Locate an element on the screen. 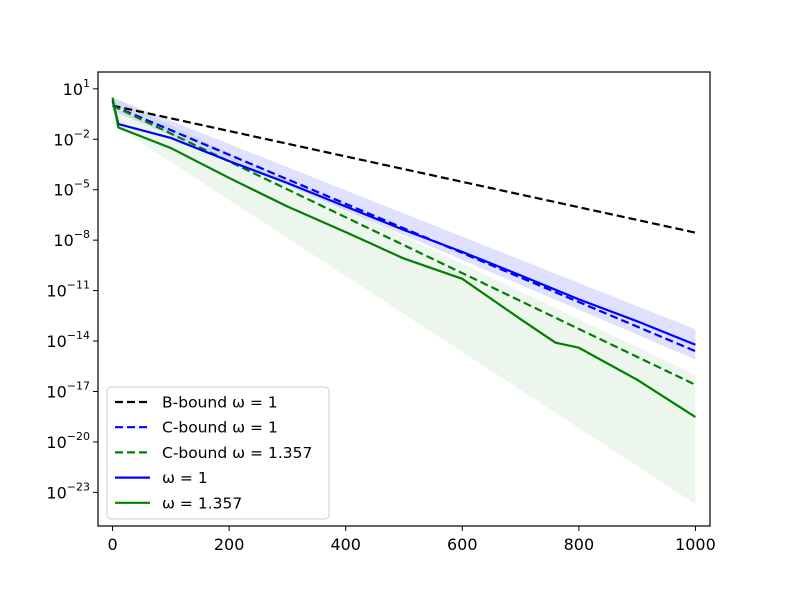 The height and width of the screenshot is (592, 789). y-tick-label: 10⁻⁸ is located at coordinates (71, 239).